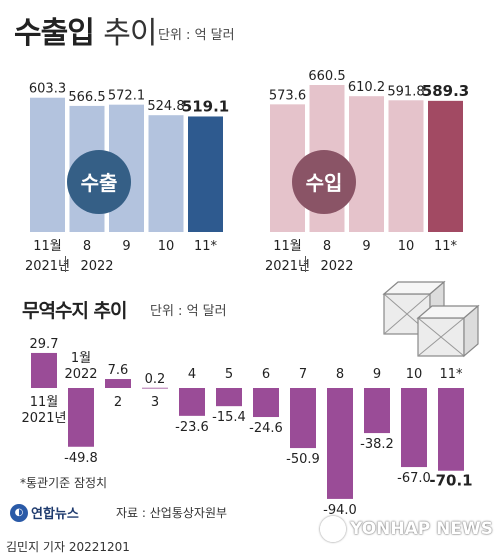 The image size is (499, 560). I want to click on watermark-logo-icon, so click(333, 529).